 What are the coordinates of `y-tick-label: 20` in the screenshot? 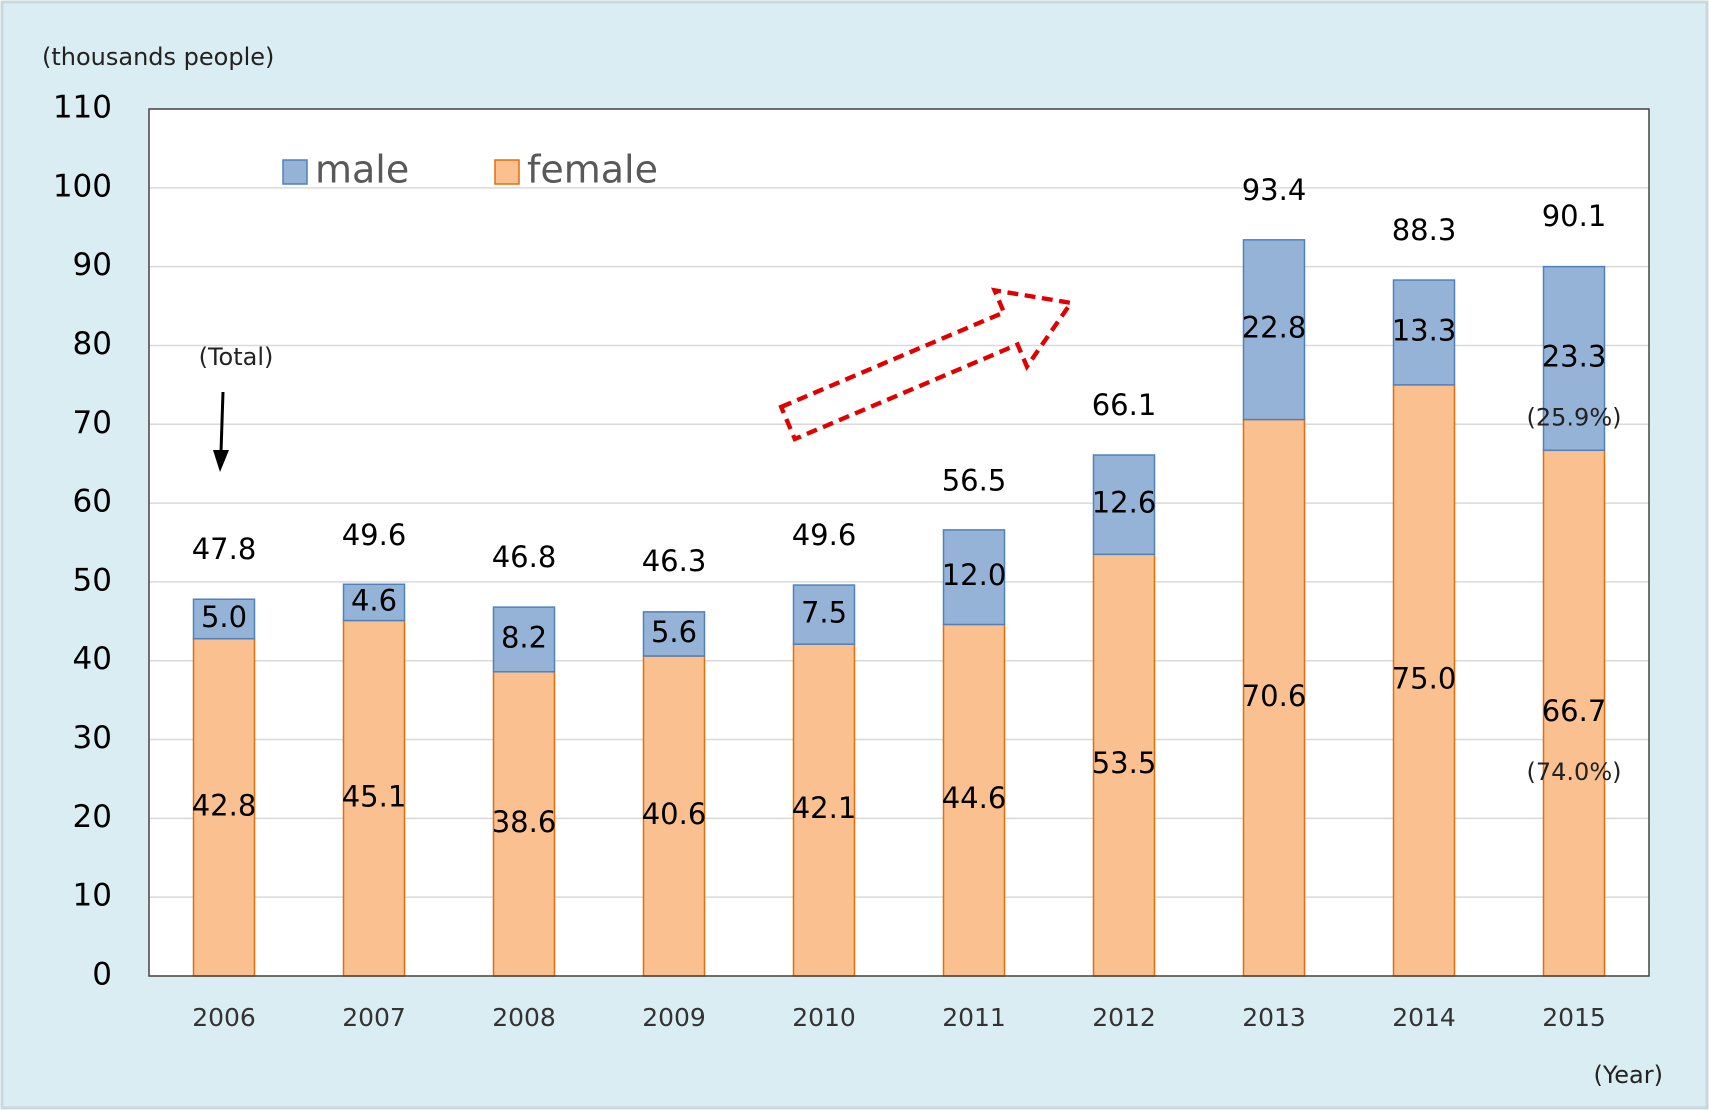 It's located at (92, 817).